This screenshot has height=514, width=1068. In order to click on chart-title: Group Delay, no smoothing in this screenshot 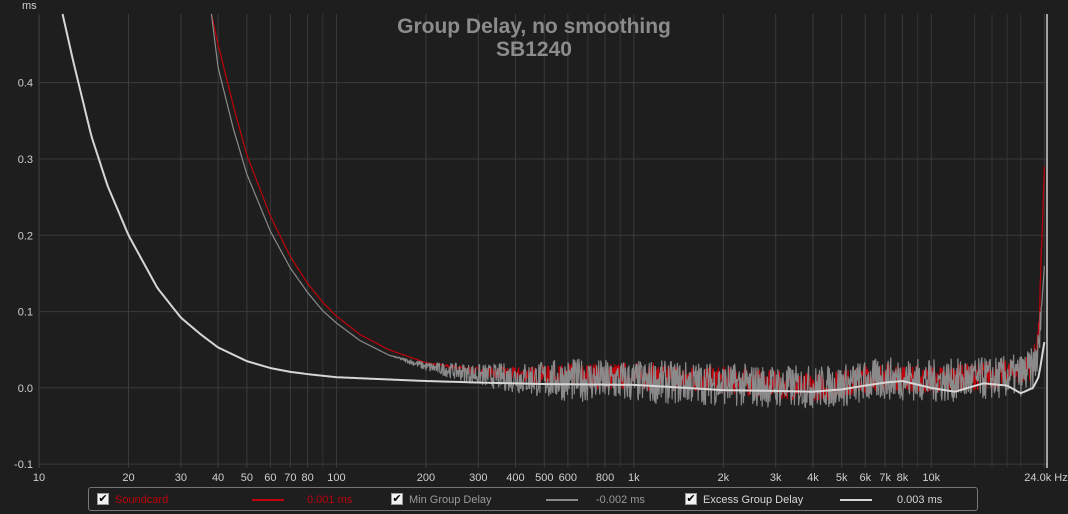, I will do `click(534, 26)`.